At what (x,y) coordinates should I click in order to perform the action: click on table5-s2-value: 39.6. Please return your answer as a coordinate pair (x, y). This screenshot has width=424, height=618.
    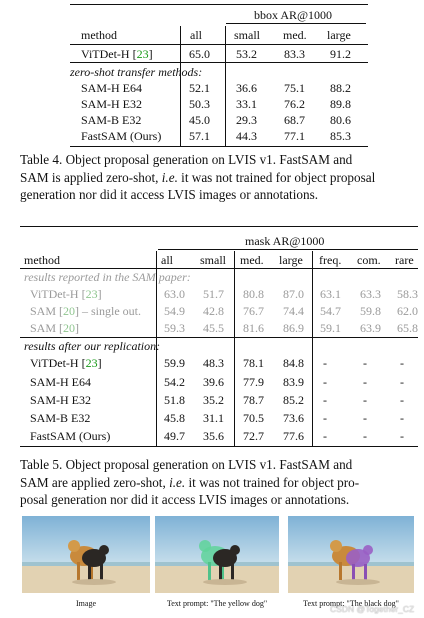
    Looking at the image, I should click on (213, 382).